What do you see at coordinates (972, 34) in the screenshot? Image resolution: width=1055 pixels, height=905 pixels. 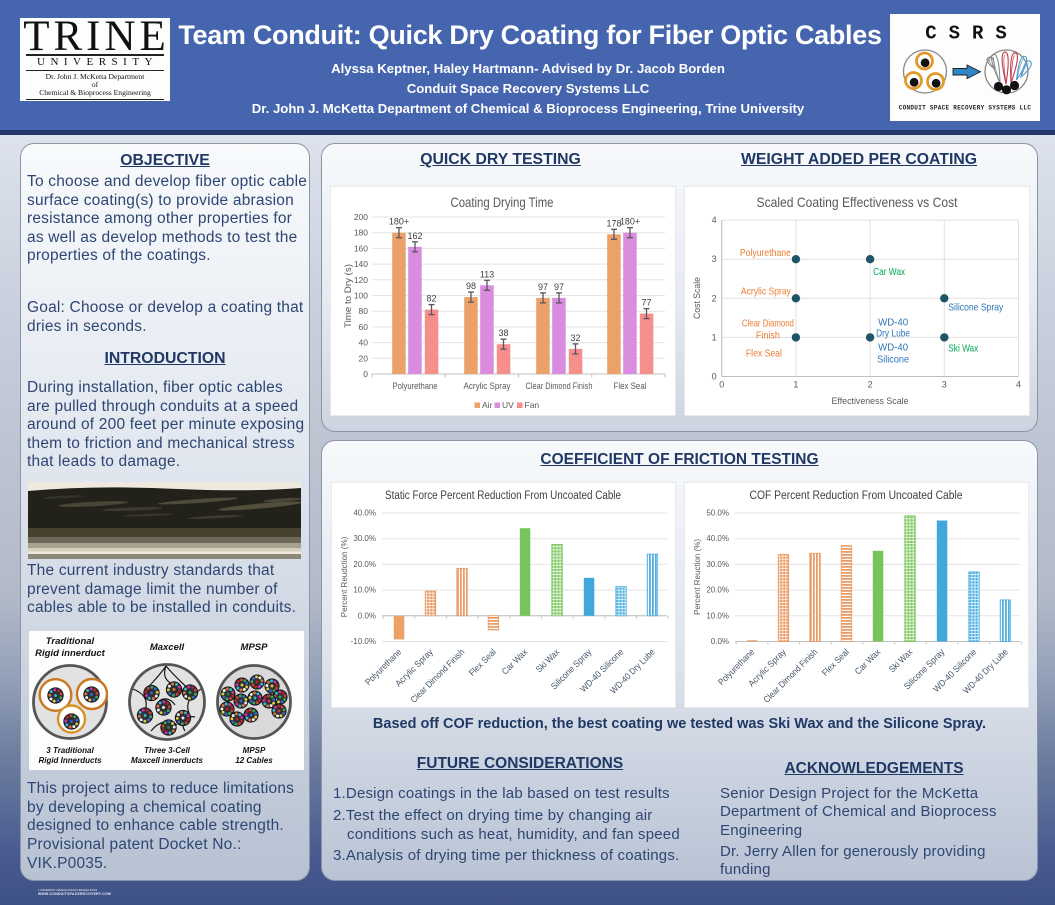 I see `svg-text: CSRS` at bounding box center [972, 34].